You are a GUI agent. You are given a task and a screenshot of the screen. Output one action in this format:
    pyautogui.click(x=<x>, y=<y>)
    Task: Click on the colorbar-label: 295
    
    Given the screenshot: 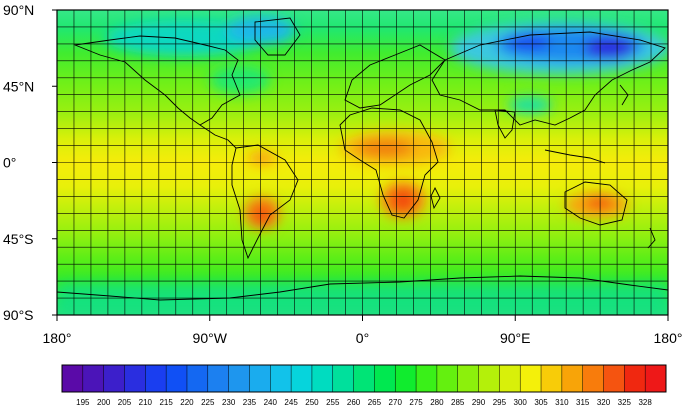 What is the action you would take?
    pyautogui.click(x=500, y=402)
    